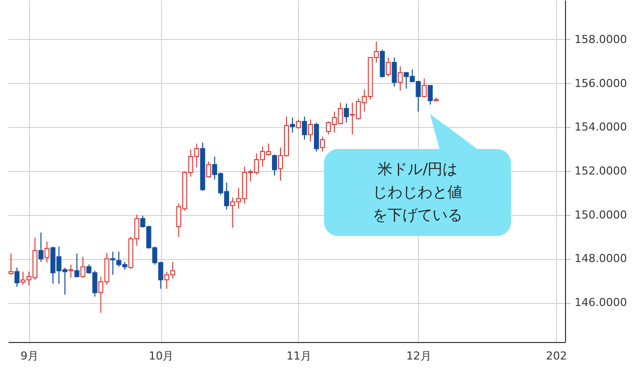 This screenshot has height=376, width=640. I want to click on x-tick-label: 202, so click(557, 356).